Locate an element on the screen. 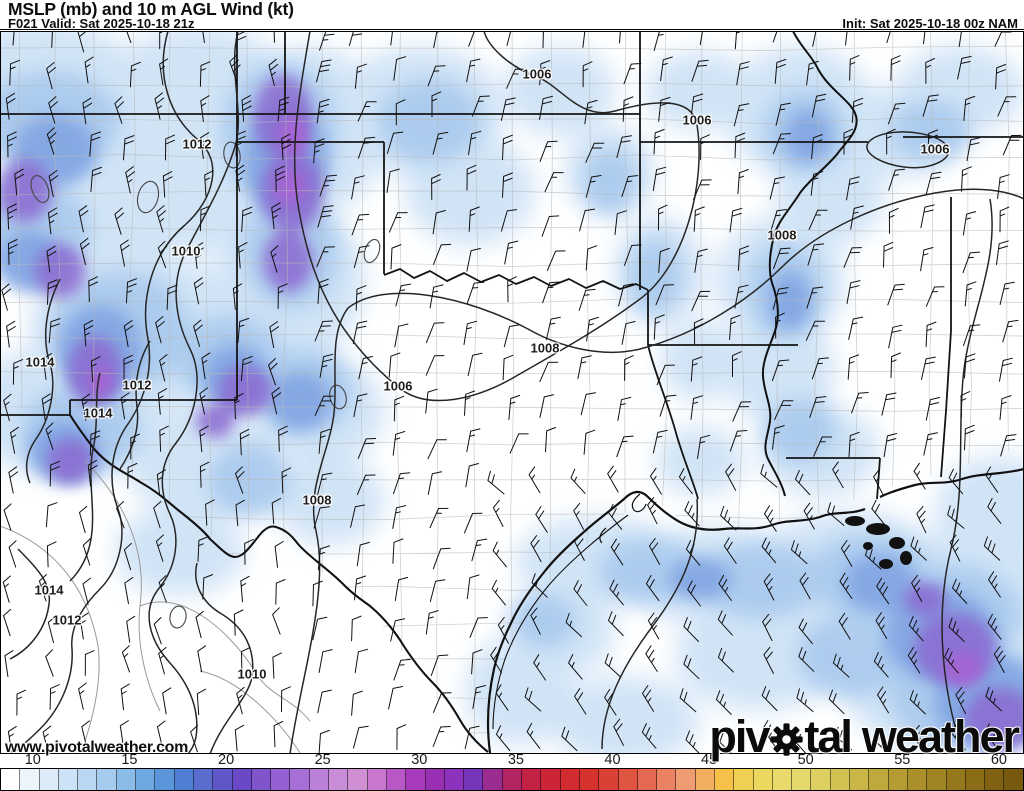  watermark: www.pivotalweather.com is located at coordinates (97, 747).